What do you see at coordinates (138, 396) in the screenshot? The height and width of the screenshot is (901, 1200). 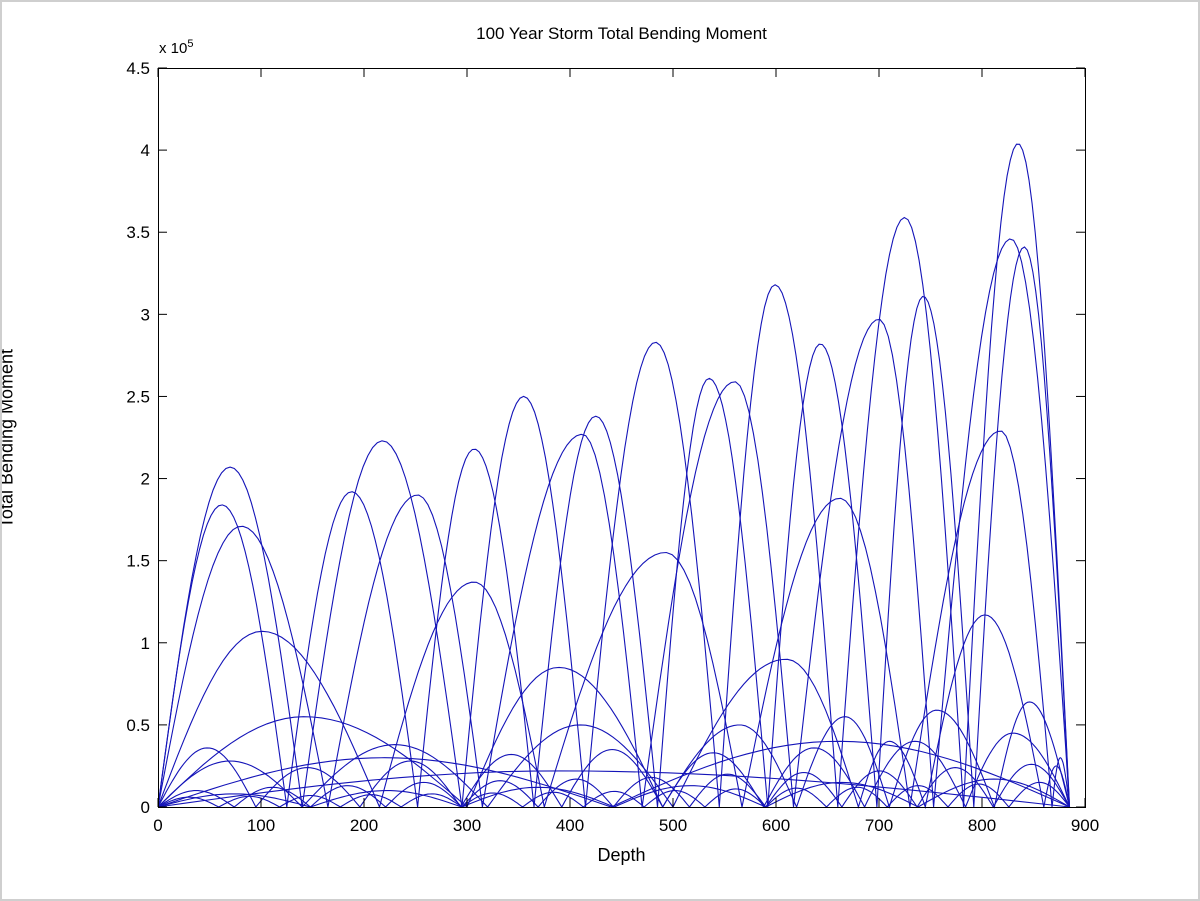 I see `y-tick-label: 2.5` at bounding box center [138, 396].